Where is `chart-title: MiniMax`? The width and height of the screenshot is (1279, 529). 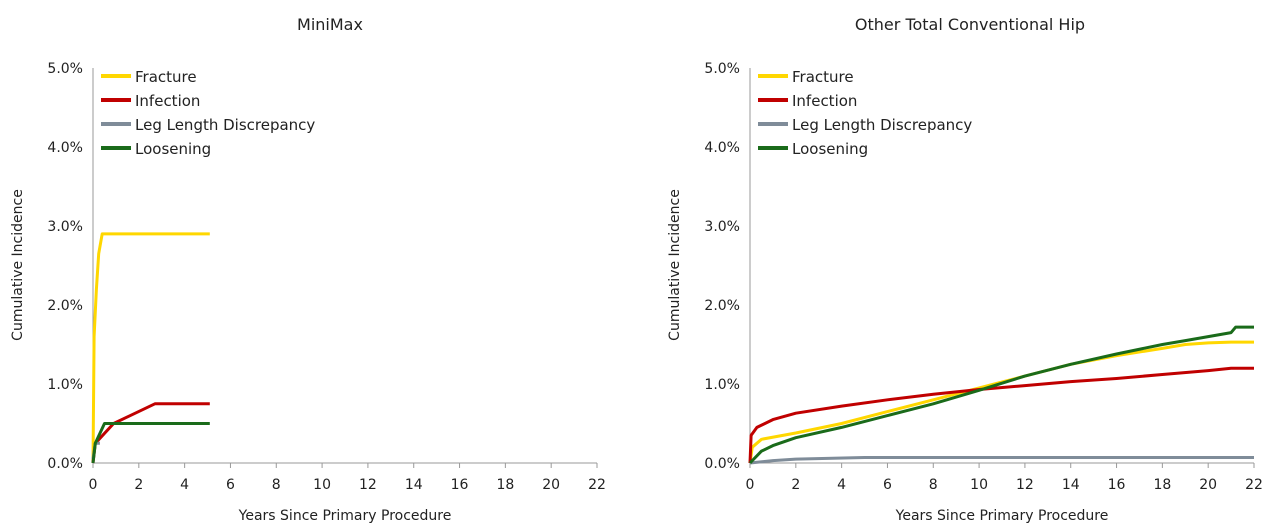 chart-title: MiniMax is located at coordinates (330, 24).